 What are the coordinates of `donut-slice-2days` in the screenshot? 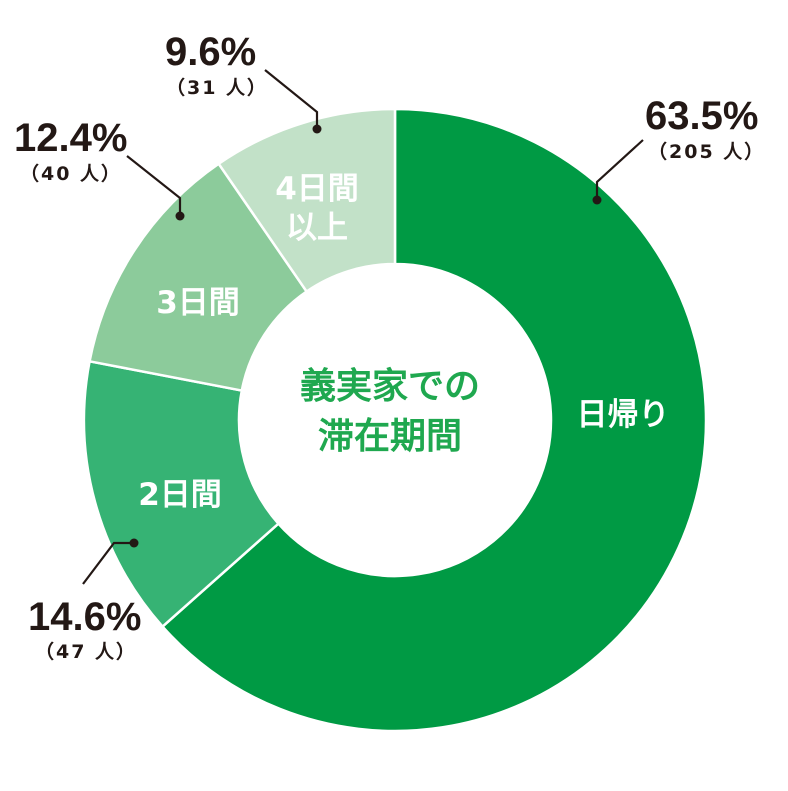 It's located at (181, 494).